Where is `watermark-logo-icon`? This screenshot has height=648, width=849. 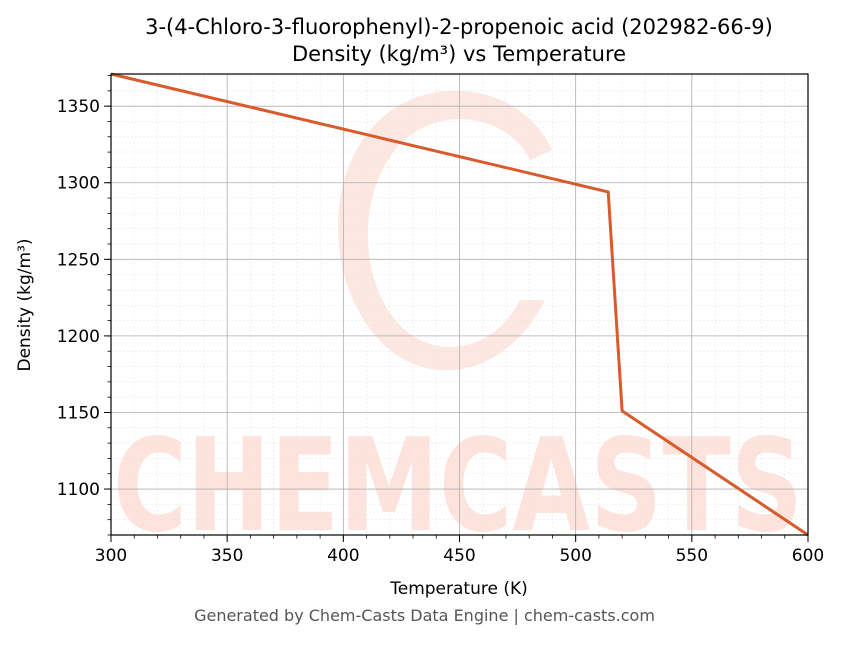 watermark-logo-icon is located at coordinates (444, 230).